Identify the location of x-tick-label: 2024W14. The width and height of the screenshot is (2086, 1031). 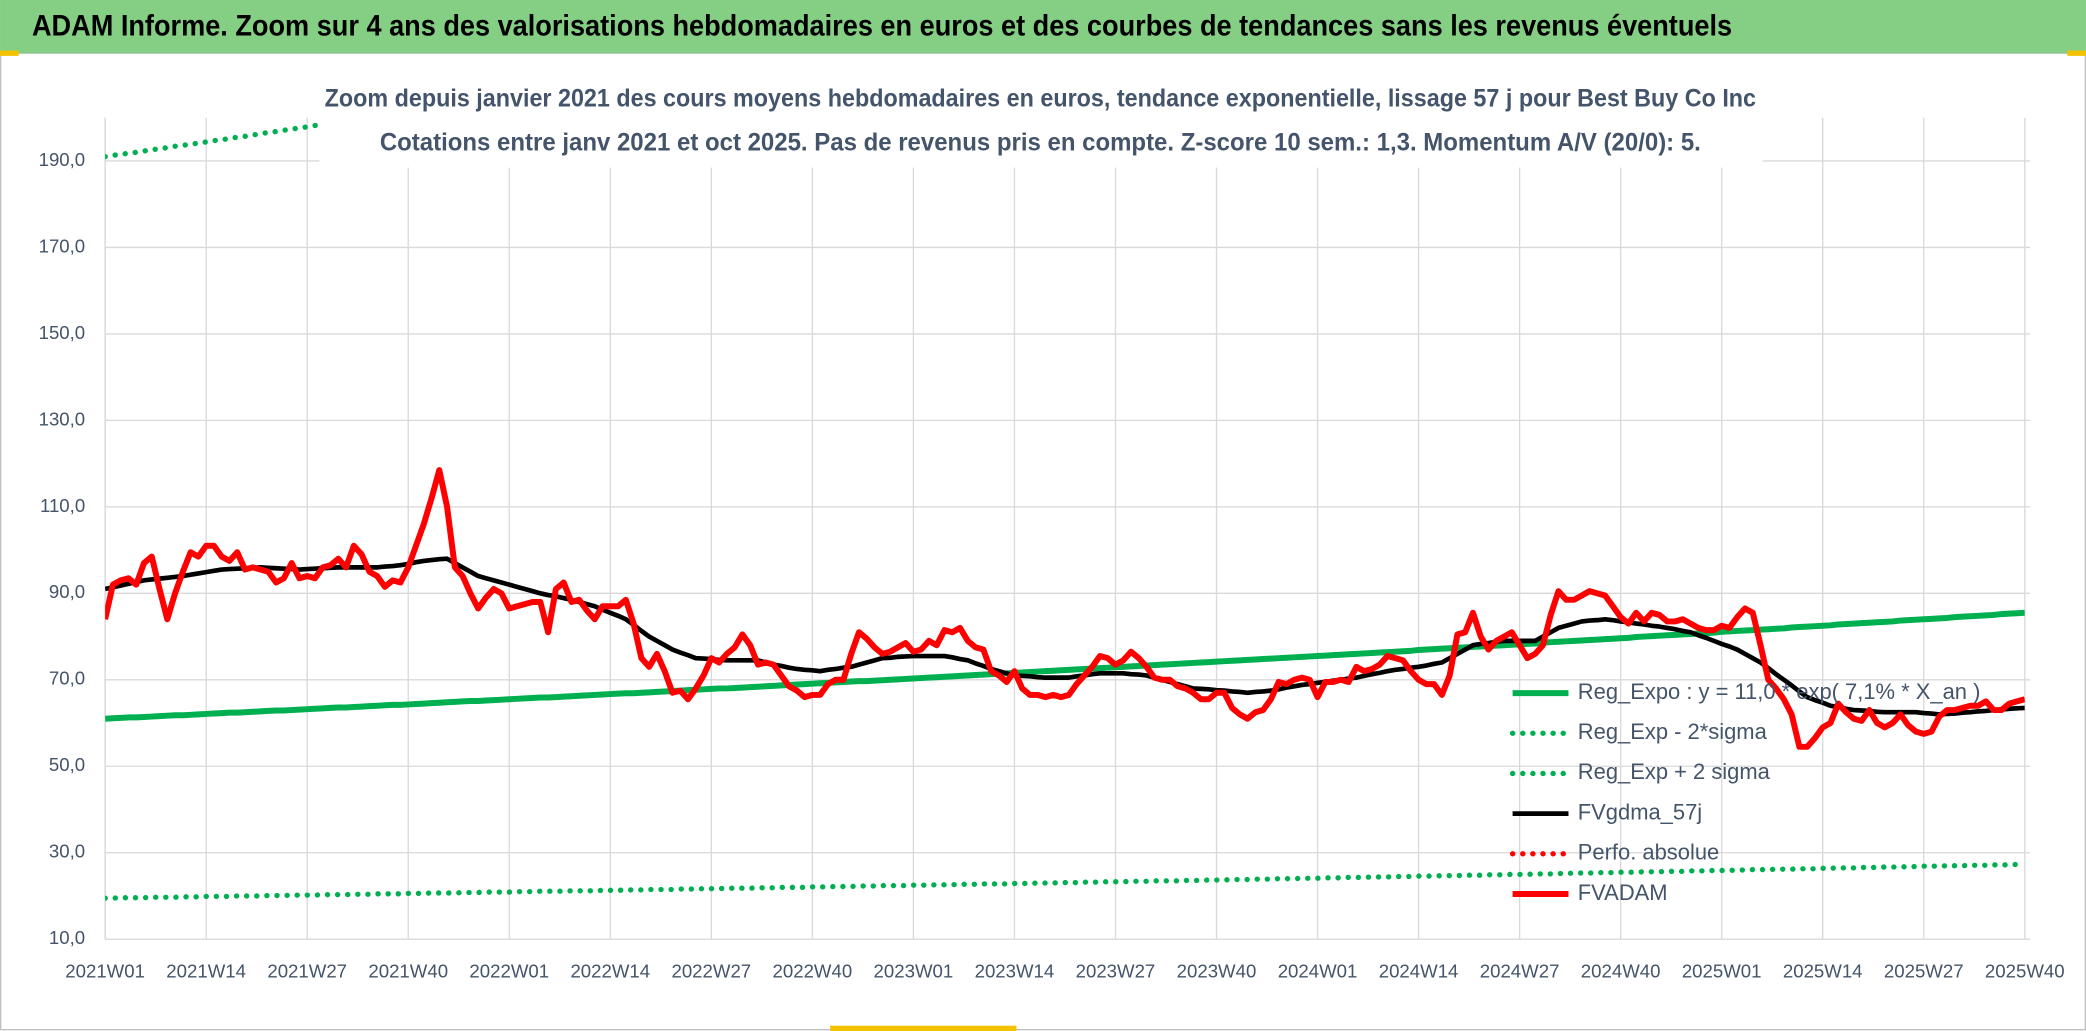
(1419, 970).